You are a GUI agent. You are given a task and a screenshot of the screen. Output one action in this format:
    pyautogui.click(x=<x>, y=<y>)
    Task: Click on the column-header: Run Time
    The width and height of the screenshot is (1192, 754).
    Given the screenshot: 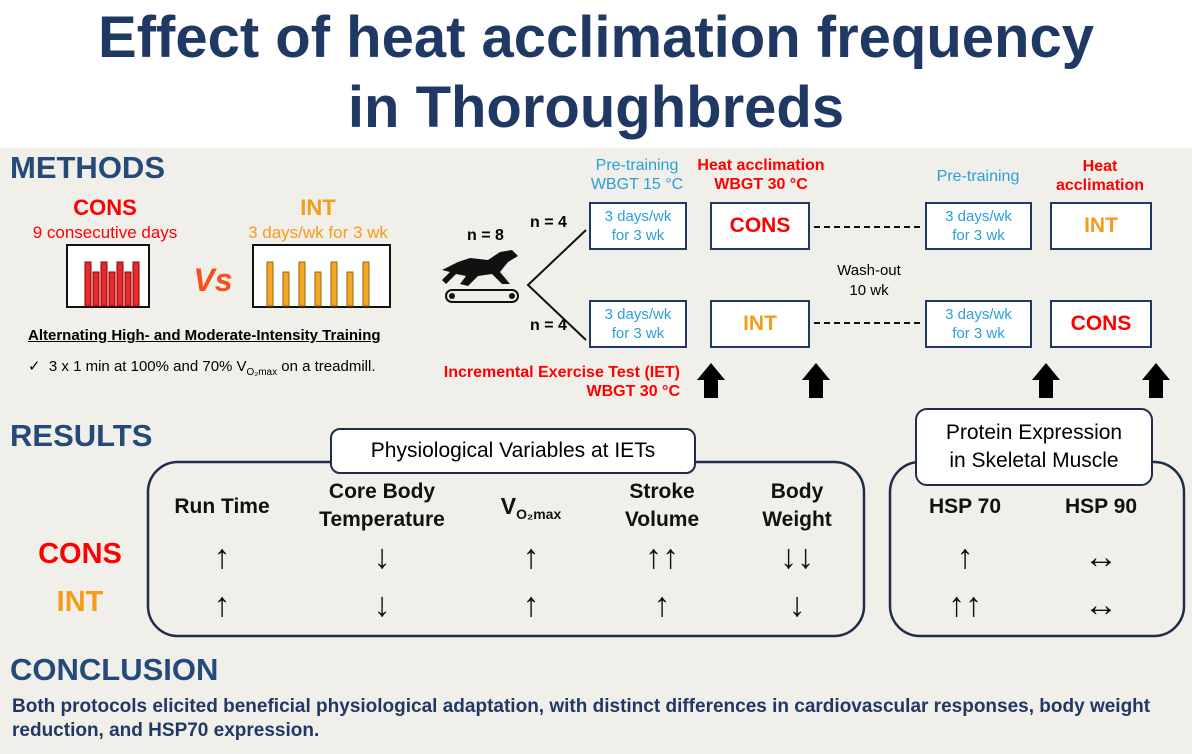 What is the action you would take?
    pyautogui.click(x=221, y=507)
    